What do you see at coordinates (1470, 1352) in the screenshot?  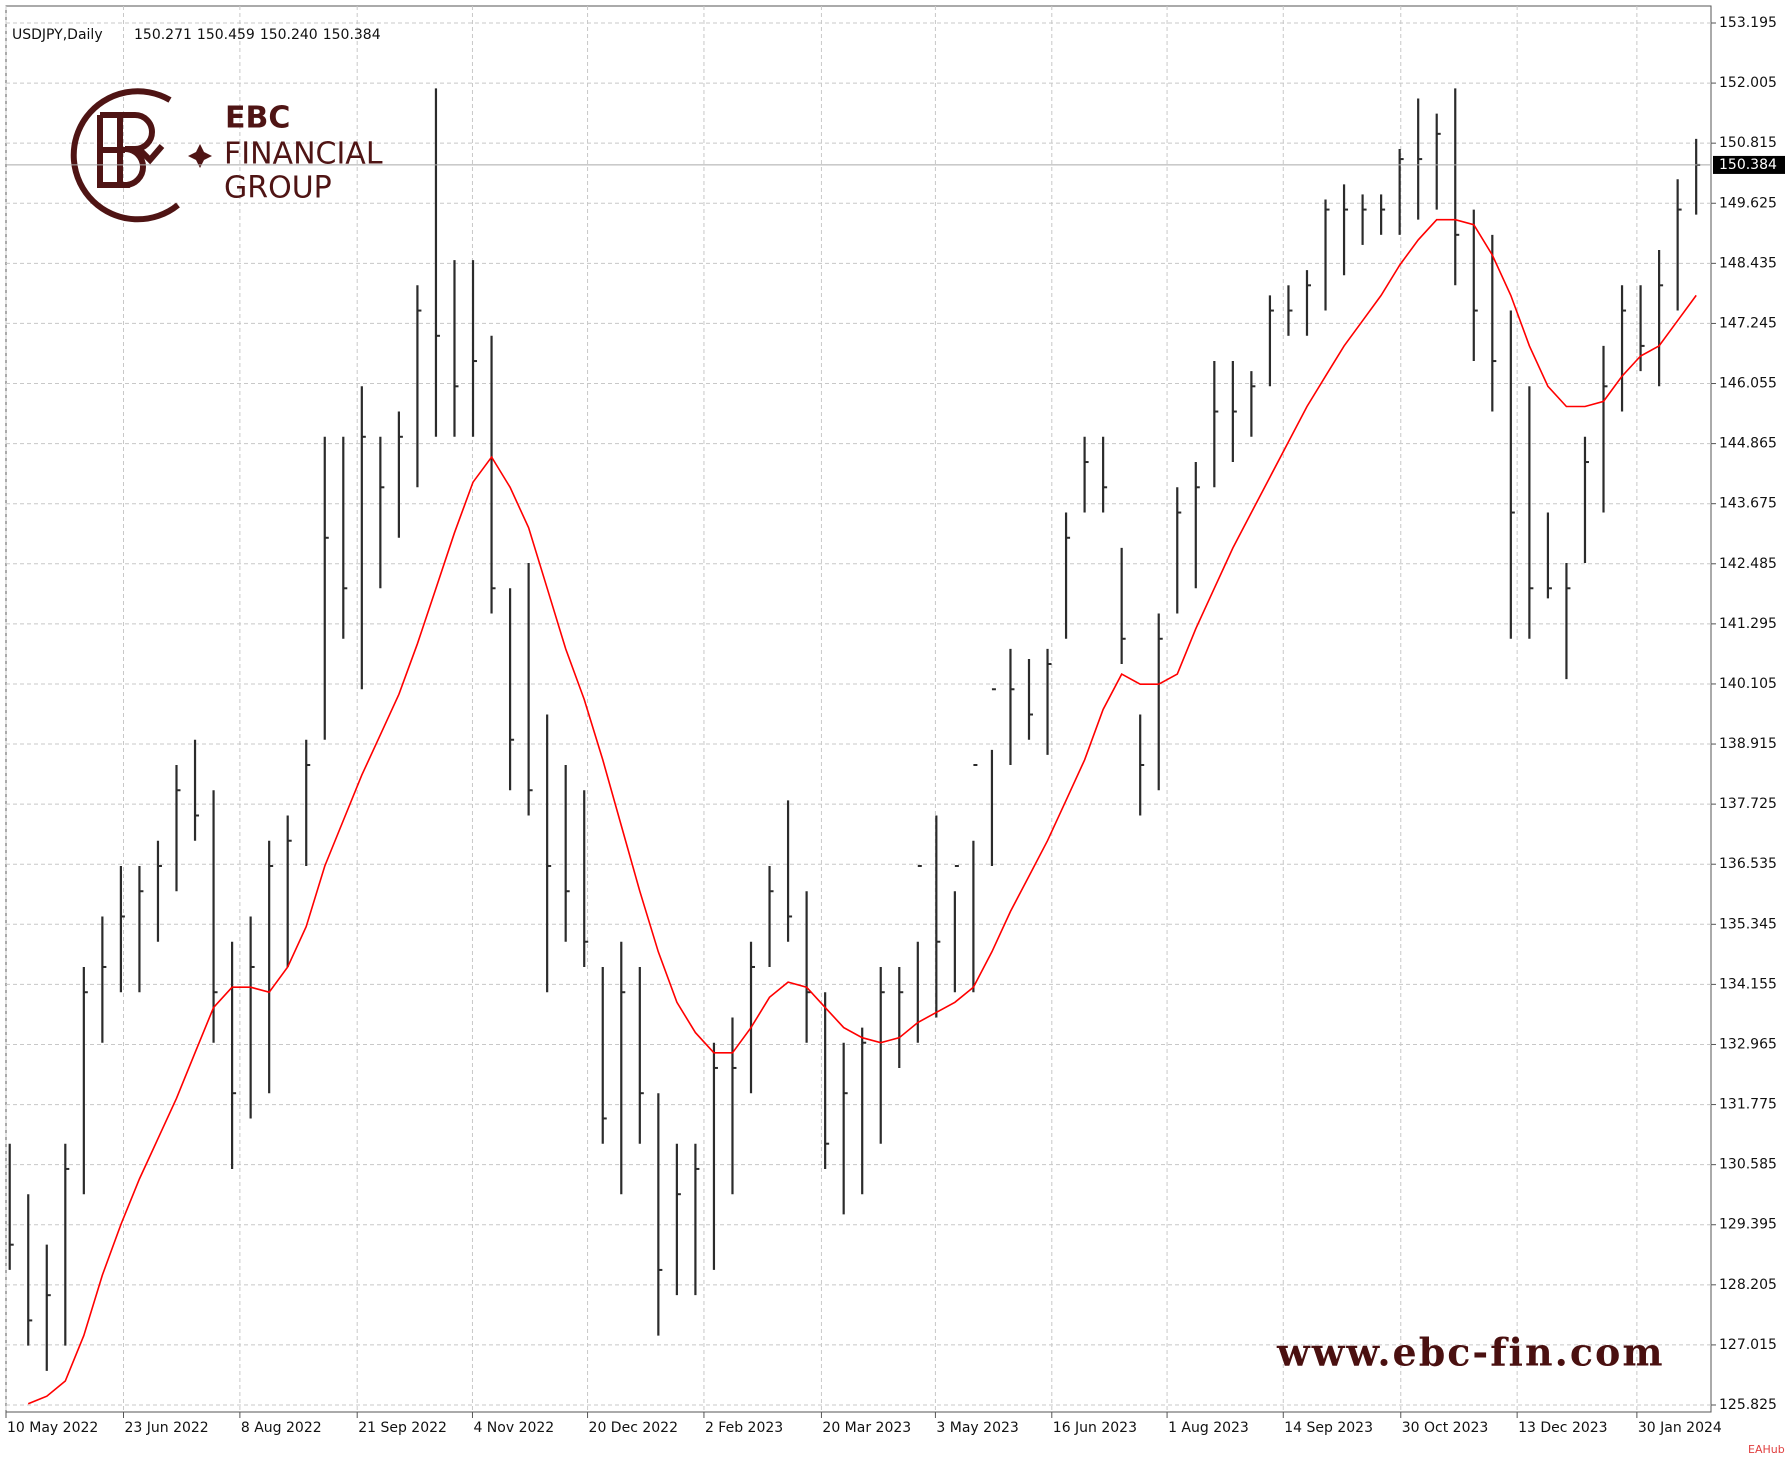 I see `url-watermark: www.ebc-fin.com` at bounding box center [1470, 1352].